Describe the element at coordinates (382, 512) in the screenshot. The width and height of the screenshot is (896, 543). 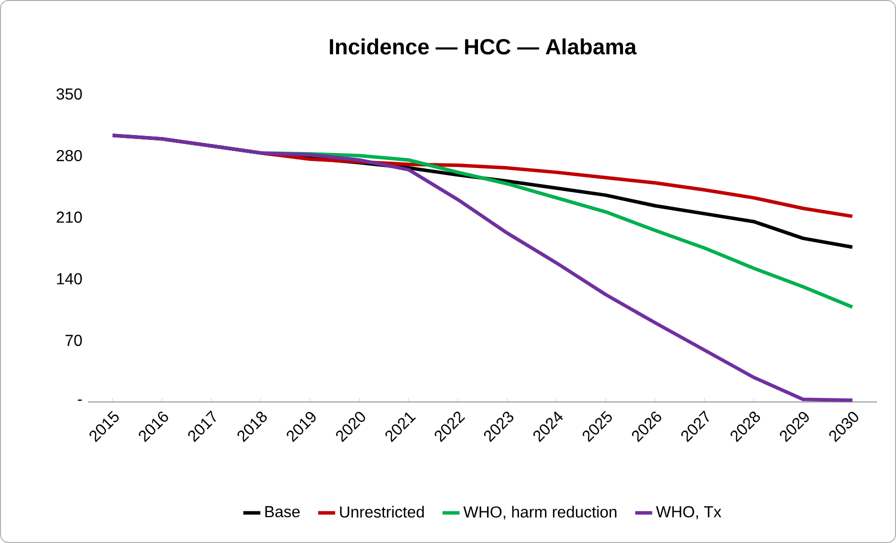
I see `legend-label: Unrestricted` at that location.